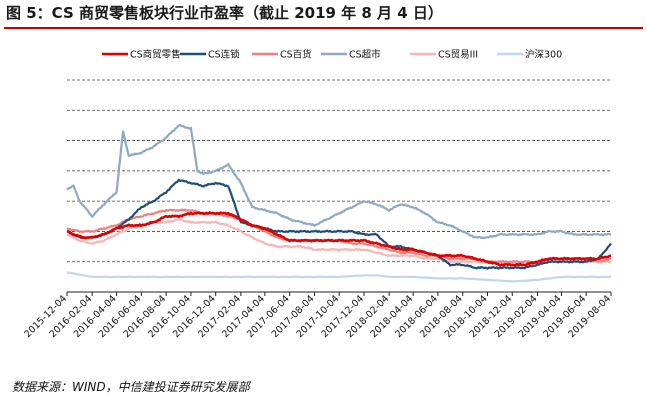  Describe the element at coordinates (458, 55) in the screenshot. I see `legend-label: CS贸易III` at that location.